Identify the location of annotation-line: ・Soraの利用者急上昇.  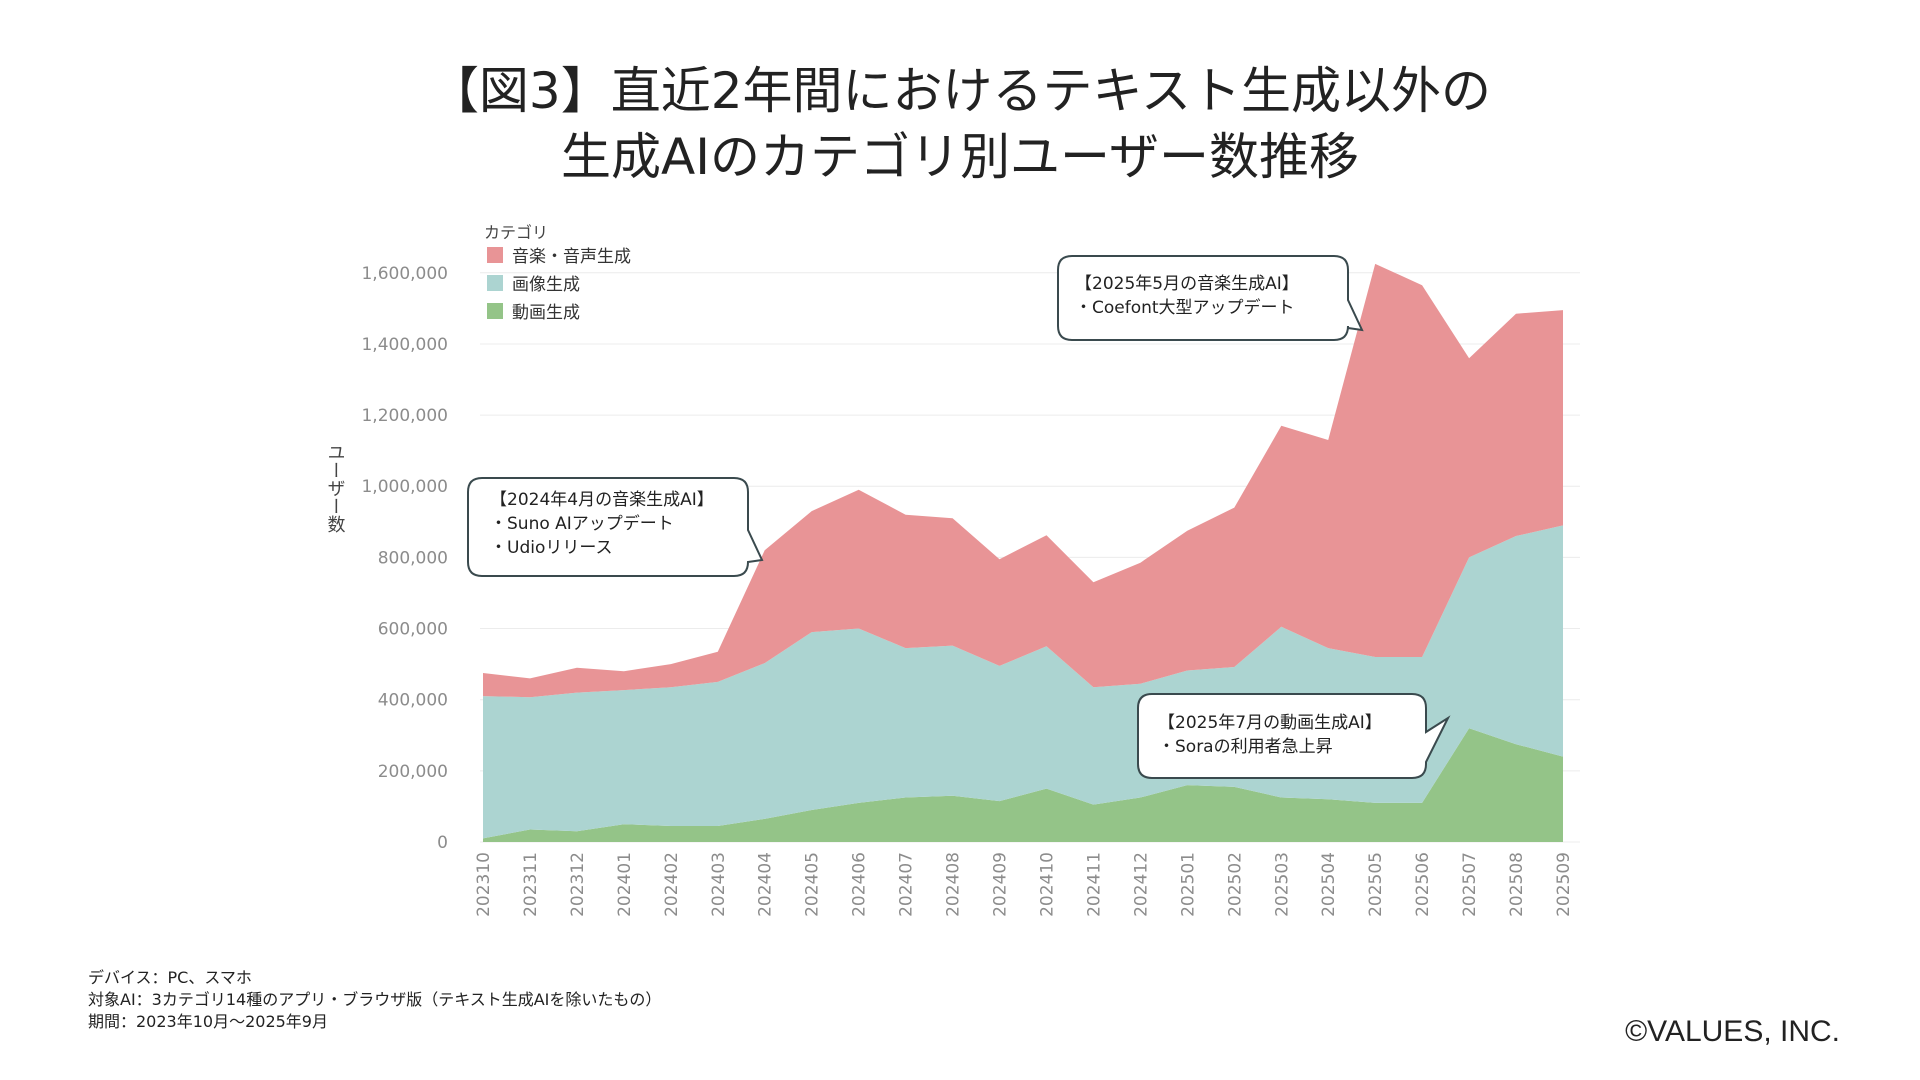
(1245, 747).